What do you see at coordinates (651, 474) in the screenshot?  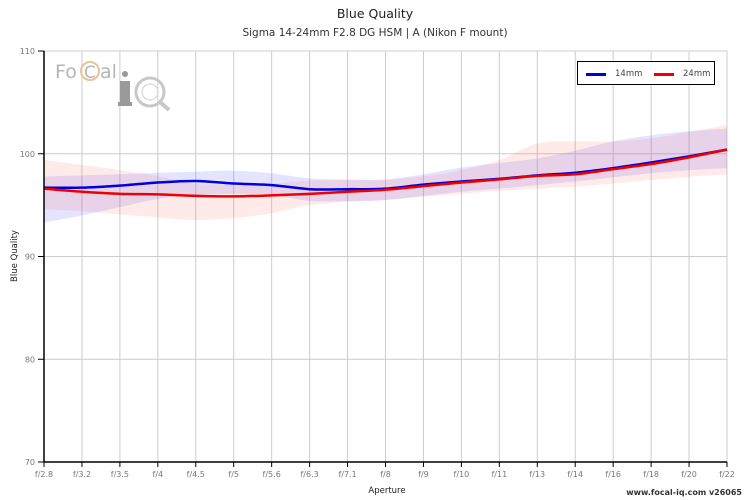 I see `x-tick-label: f/18` at bounding box center [651, 474].